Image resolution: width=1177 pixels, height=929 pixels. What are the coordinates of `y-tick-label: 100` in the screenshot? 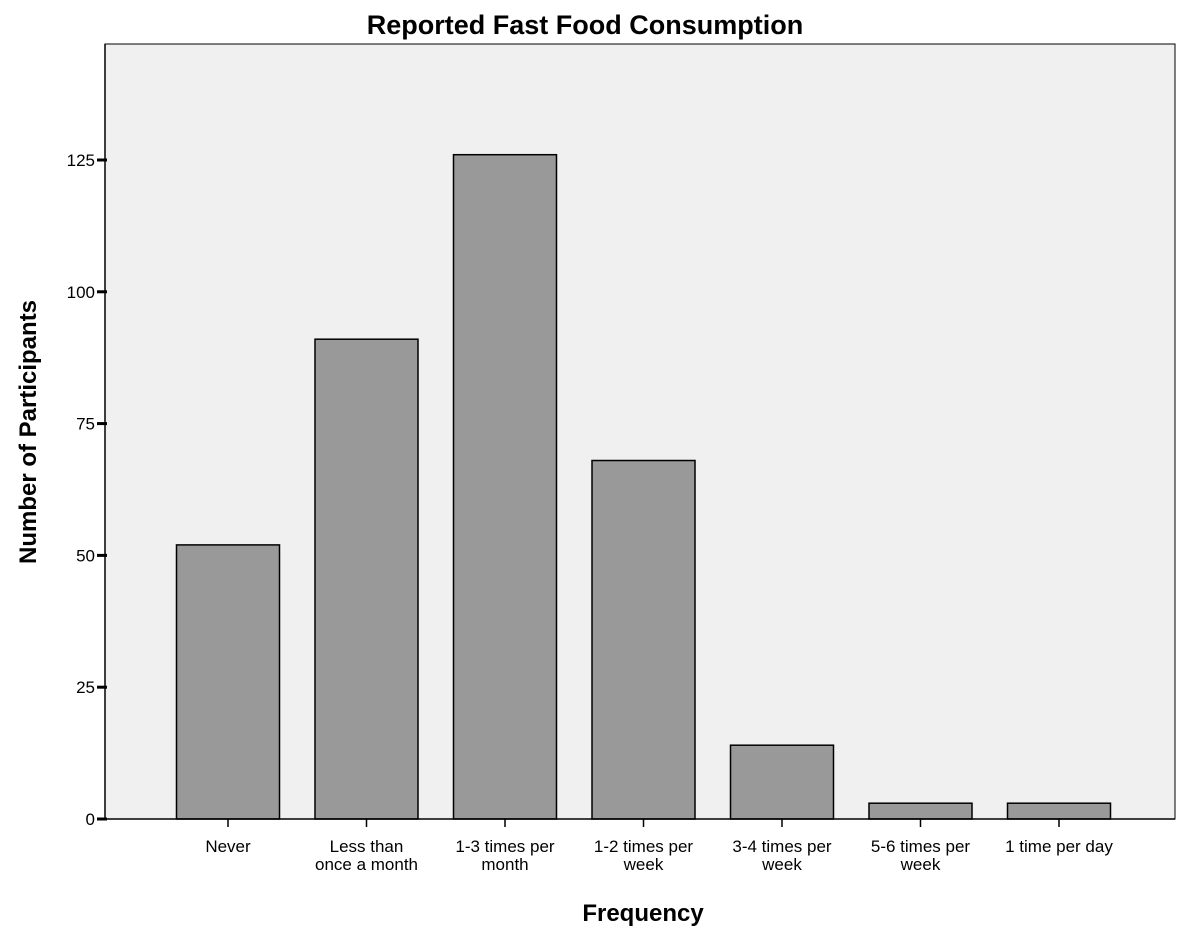 It's located at (81, 292).